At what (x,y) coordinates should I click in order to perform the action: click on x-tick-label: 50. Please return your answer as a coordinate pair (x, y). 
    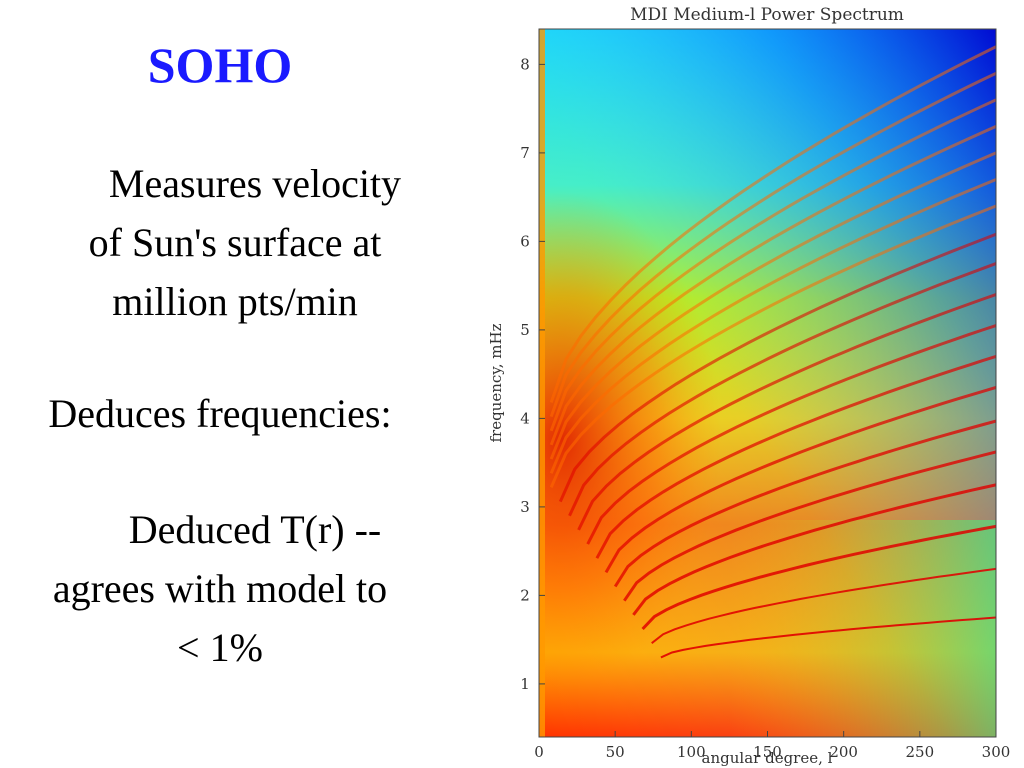
    Looking at the image, I should click on (615, 752).